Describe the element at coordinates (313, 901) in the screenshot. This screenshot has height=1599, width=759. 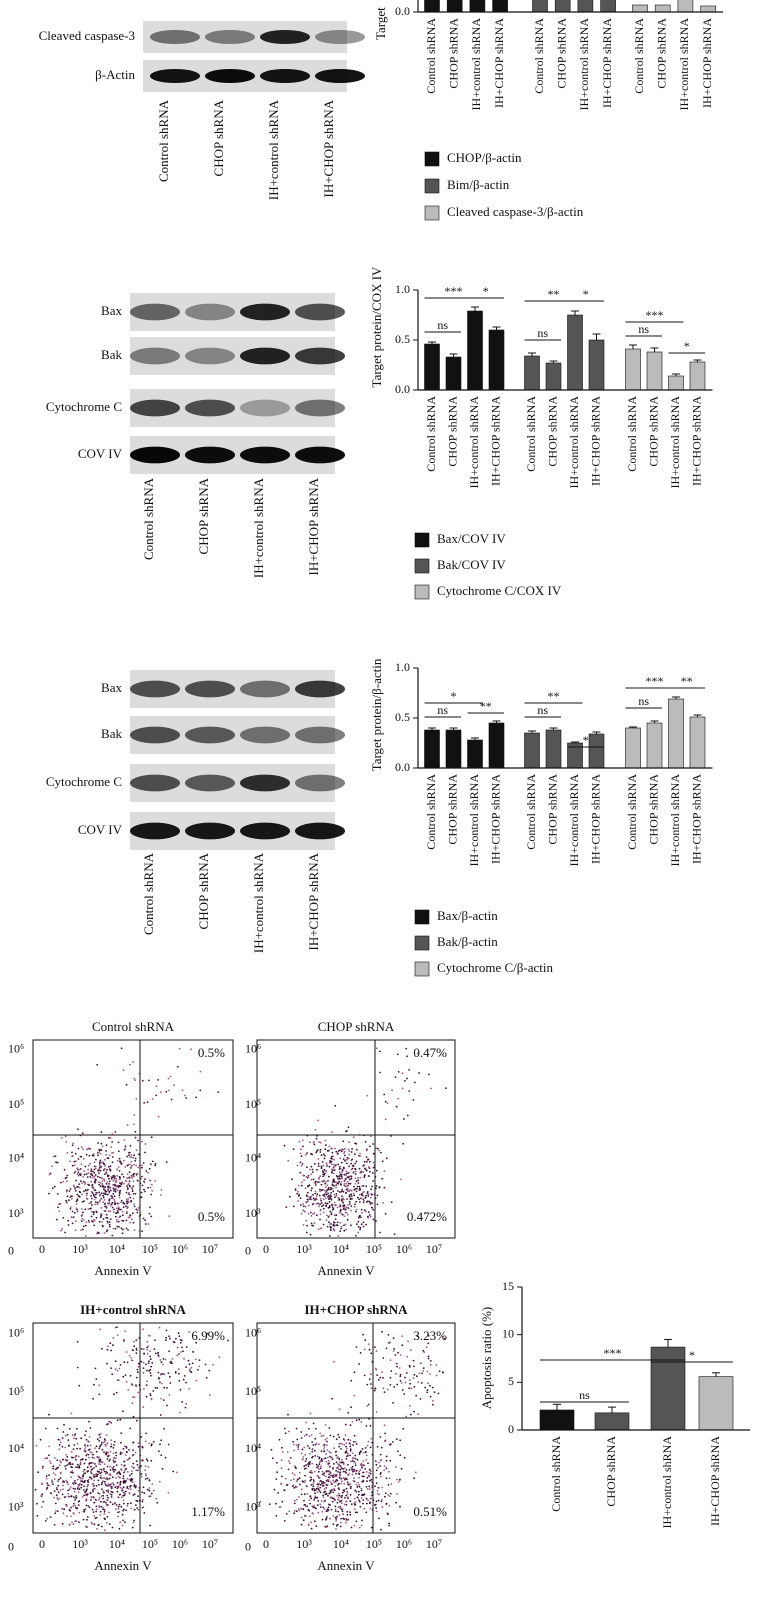
I see `blot-column-label: IH+CHOP shRNA` at that location.